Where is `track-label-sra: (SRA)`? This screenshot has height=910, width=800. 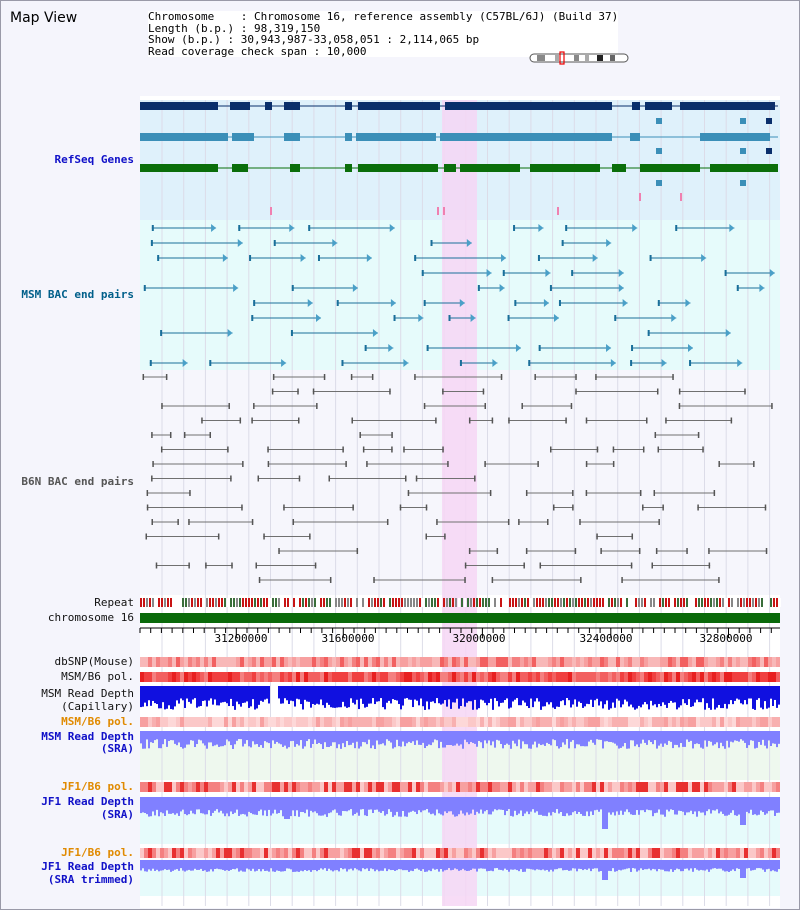 track-label-sra: (SRA) is located at coordinates (117, 748).